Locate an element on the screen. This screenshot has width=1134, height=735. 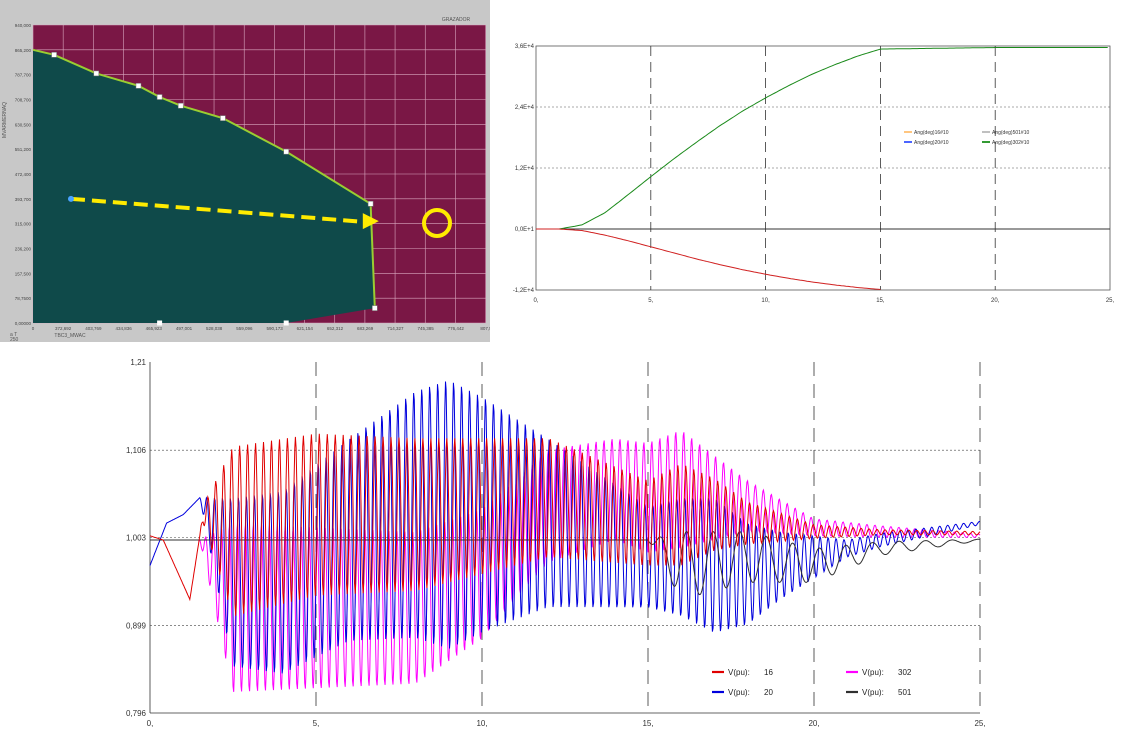
y-tick-label: 78,7500 is located at coordinates (23, 298).